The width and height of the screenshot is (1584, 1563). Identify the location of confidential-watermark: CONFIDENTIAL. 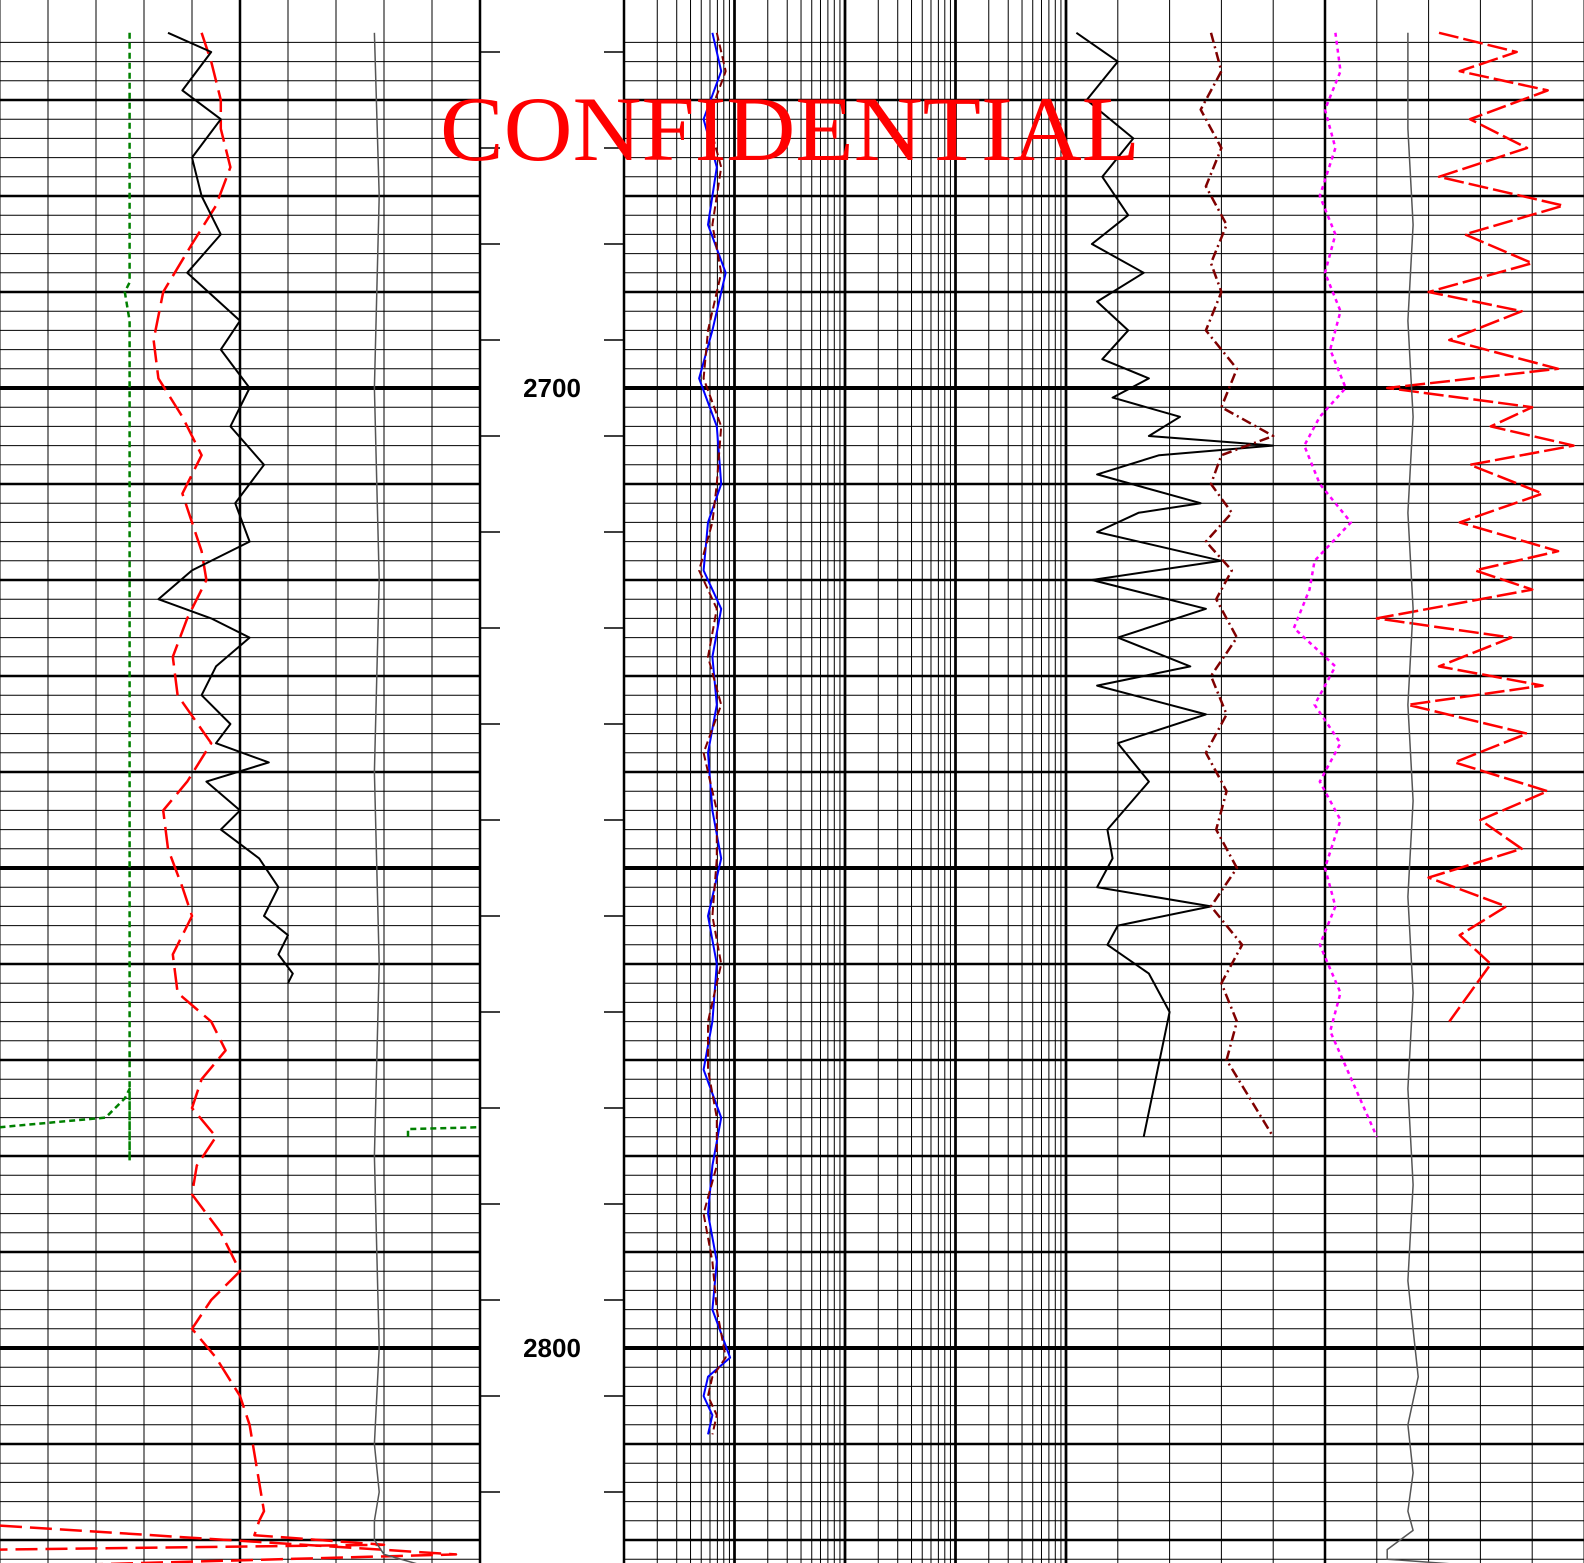
(790, 129).